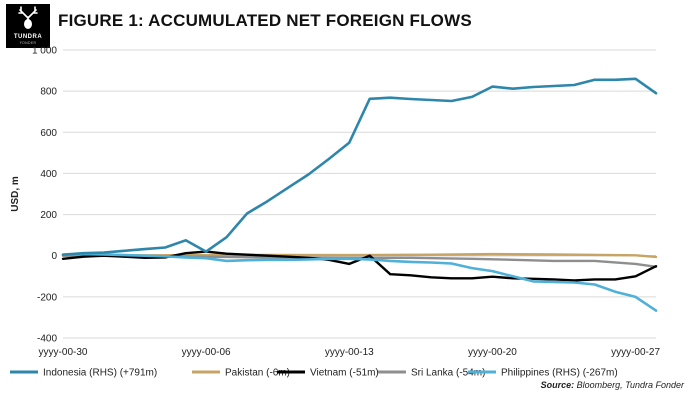 The height and width of the screenshot is (400, 694). I want to click on chart-title: FIGURE 1: ACCUMULATED NET FOREIGN FLOWS, so click(265, 20).